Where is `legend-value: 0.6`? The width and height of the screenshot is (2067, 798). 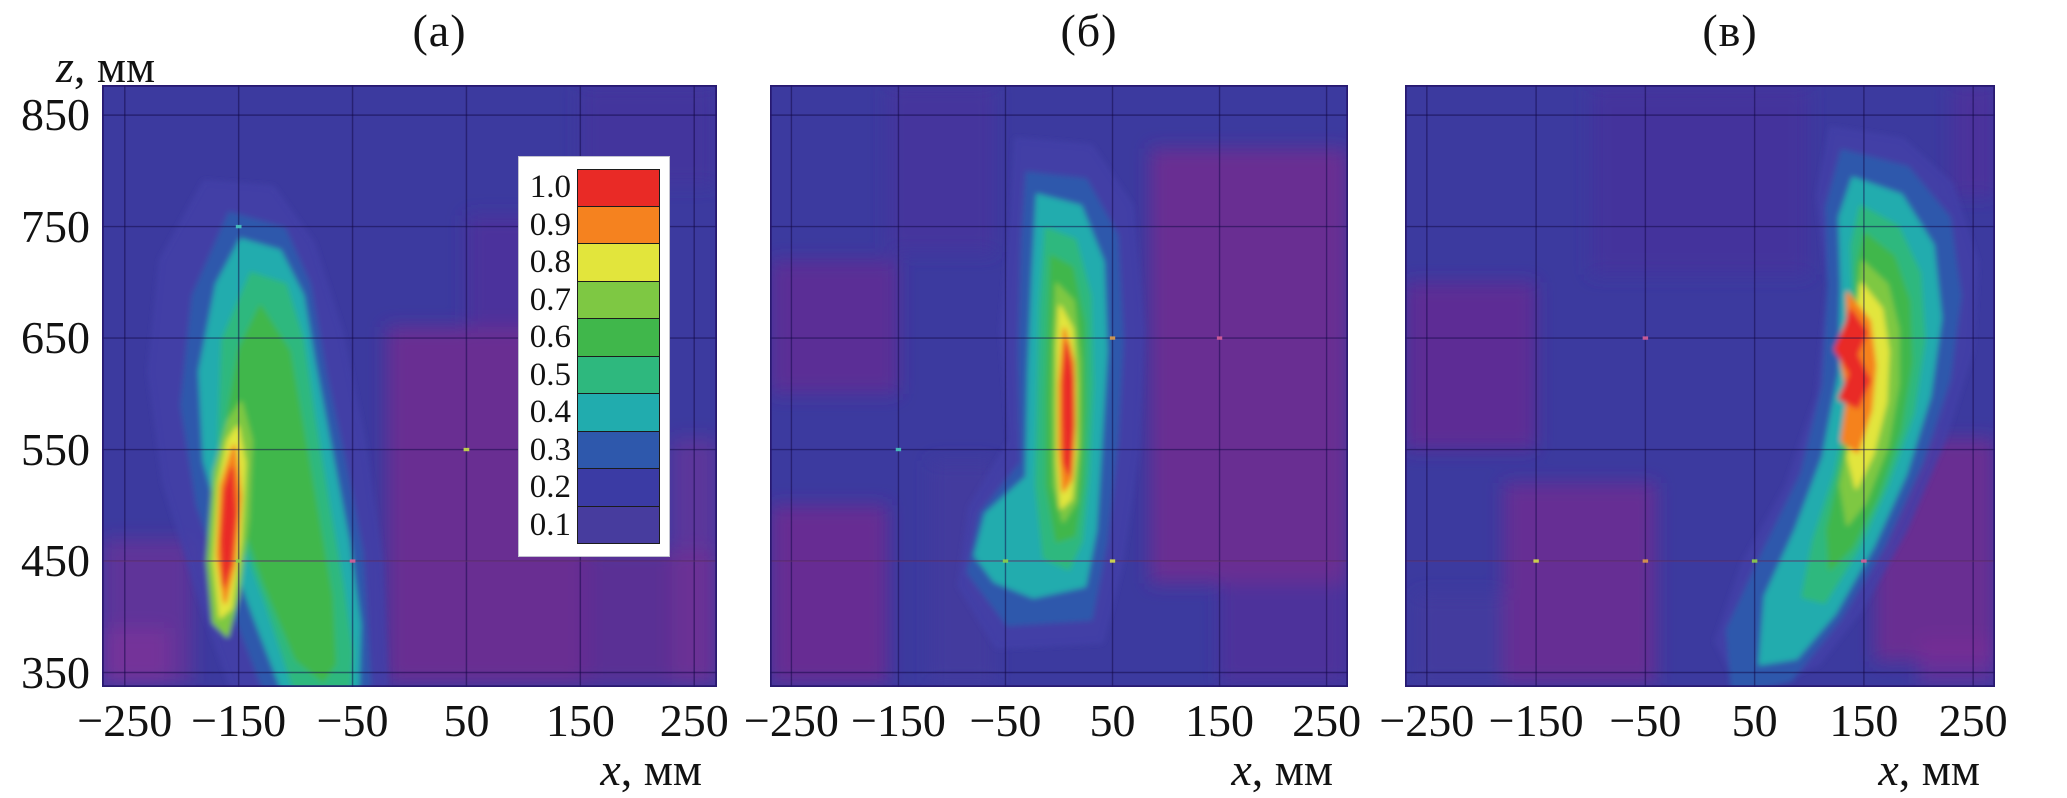
legend-value: 0.6 is located at coordinates (550, 337).